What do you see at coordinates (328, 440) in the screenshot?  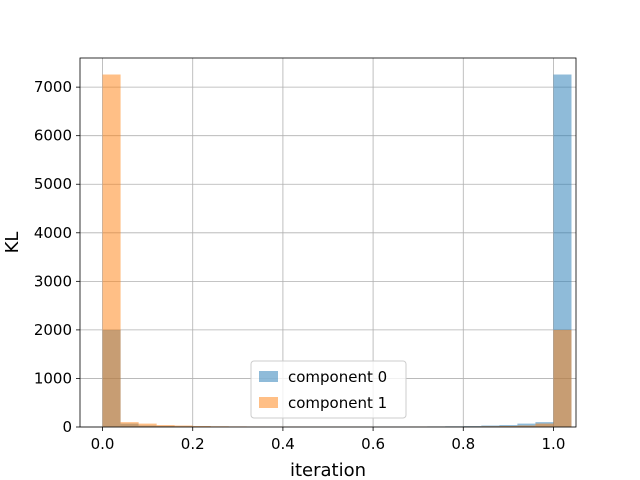 I see `x-axis: 0.0 0.2 0.4 0.6 0.8 1.0` at bounding box center [328, 440].